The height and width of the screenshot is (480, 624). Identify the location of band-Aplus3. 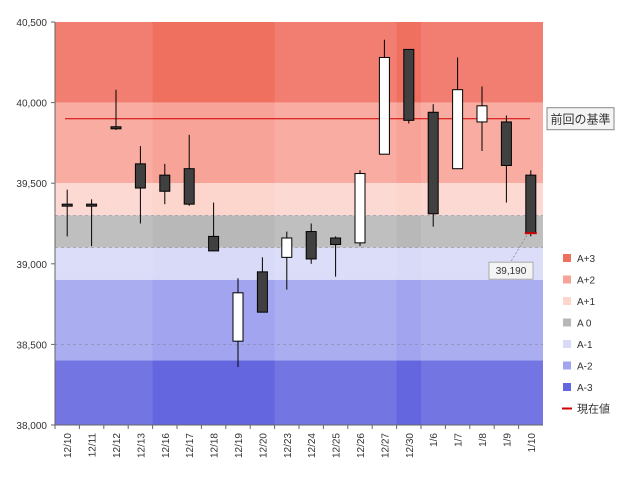
(299, 62).